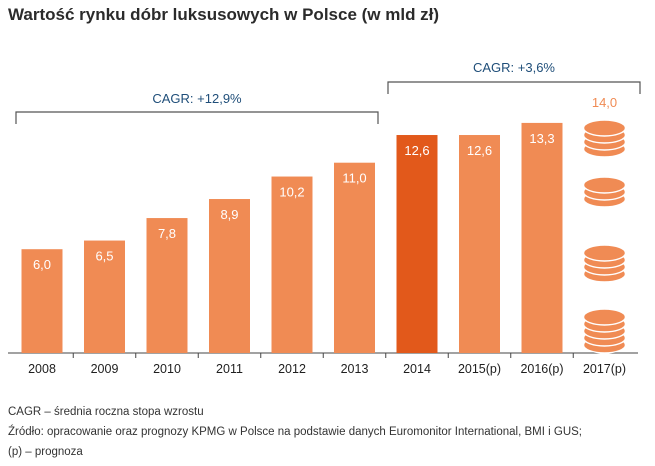 Image resolution: width=655 pixels, height=466 pixels. Describe the element at coordinates (604, 369) in the screenshot. I see `x-tick-label-2017p: 2017(p)` at that location.